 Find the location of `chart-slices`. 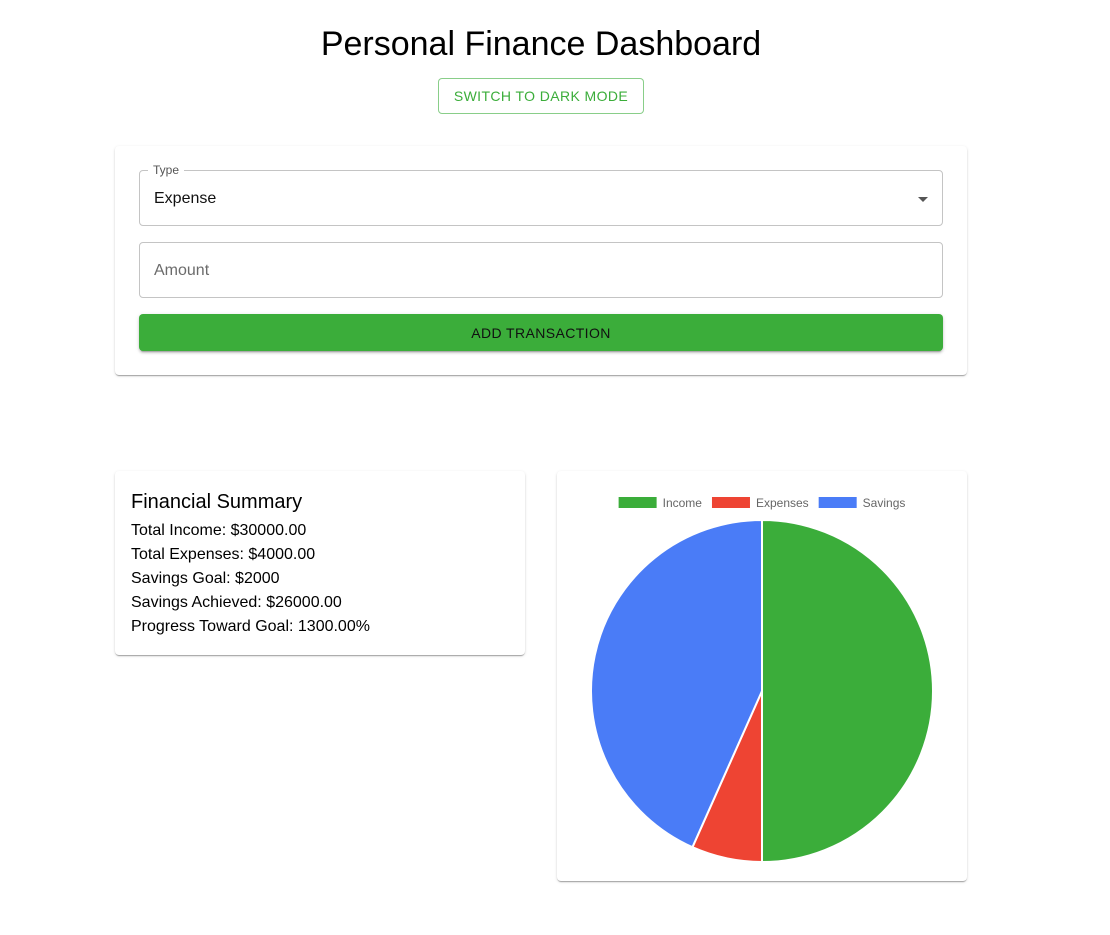

chart-slices is located at coordinates (762, 691).